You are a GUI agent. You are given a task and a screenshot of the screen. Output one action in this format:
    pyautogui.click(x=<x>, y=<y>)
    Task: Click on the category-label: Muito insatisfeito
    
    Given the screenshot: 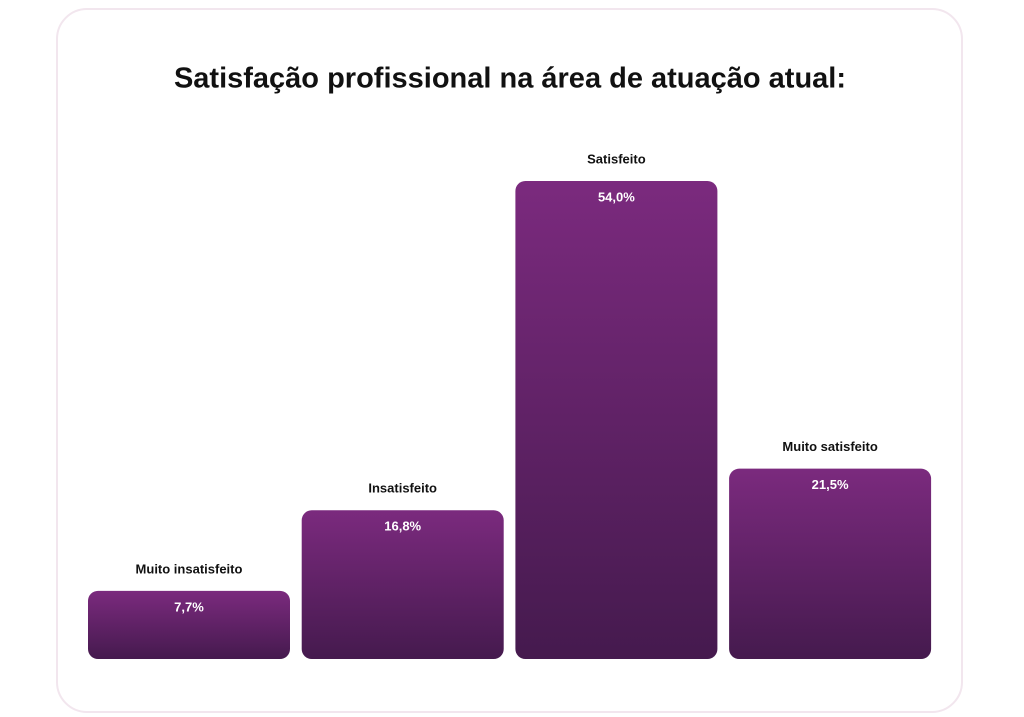 What is the action you would take?
    pyautogui.click(x=189, y=568)
    